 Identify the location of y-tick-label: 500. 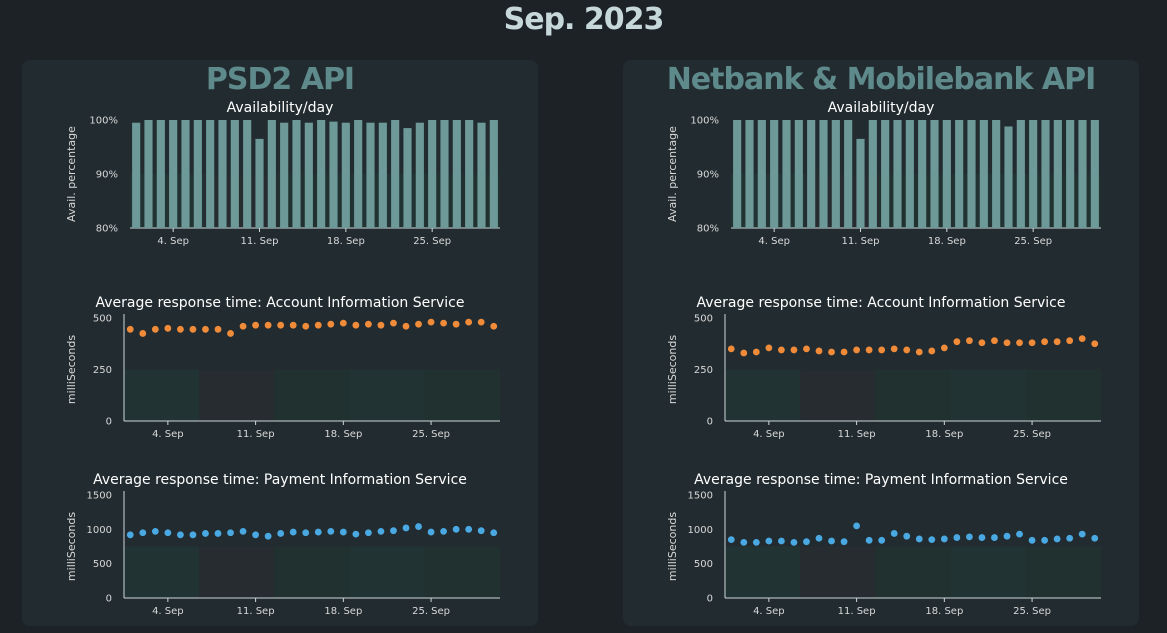
(102, 564).